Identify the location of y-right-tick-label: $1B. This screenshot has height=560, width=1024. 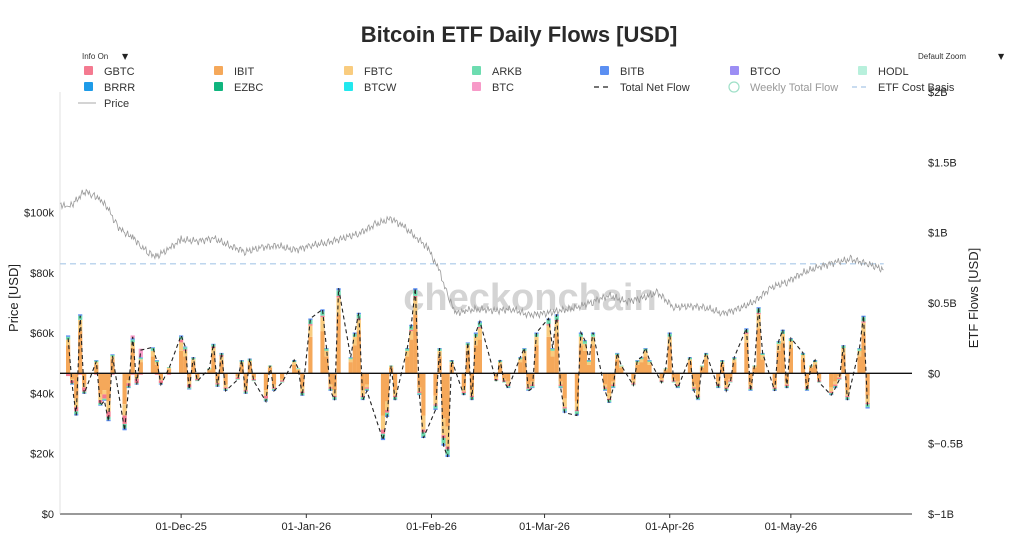
(938, 234).